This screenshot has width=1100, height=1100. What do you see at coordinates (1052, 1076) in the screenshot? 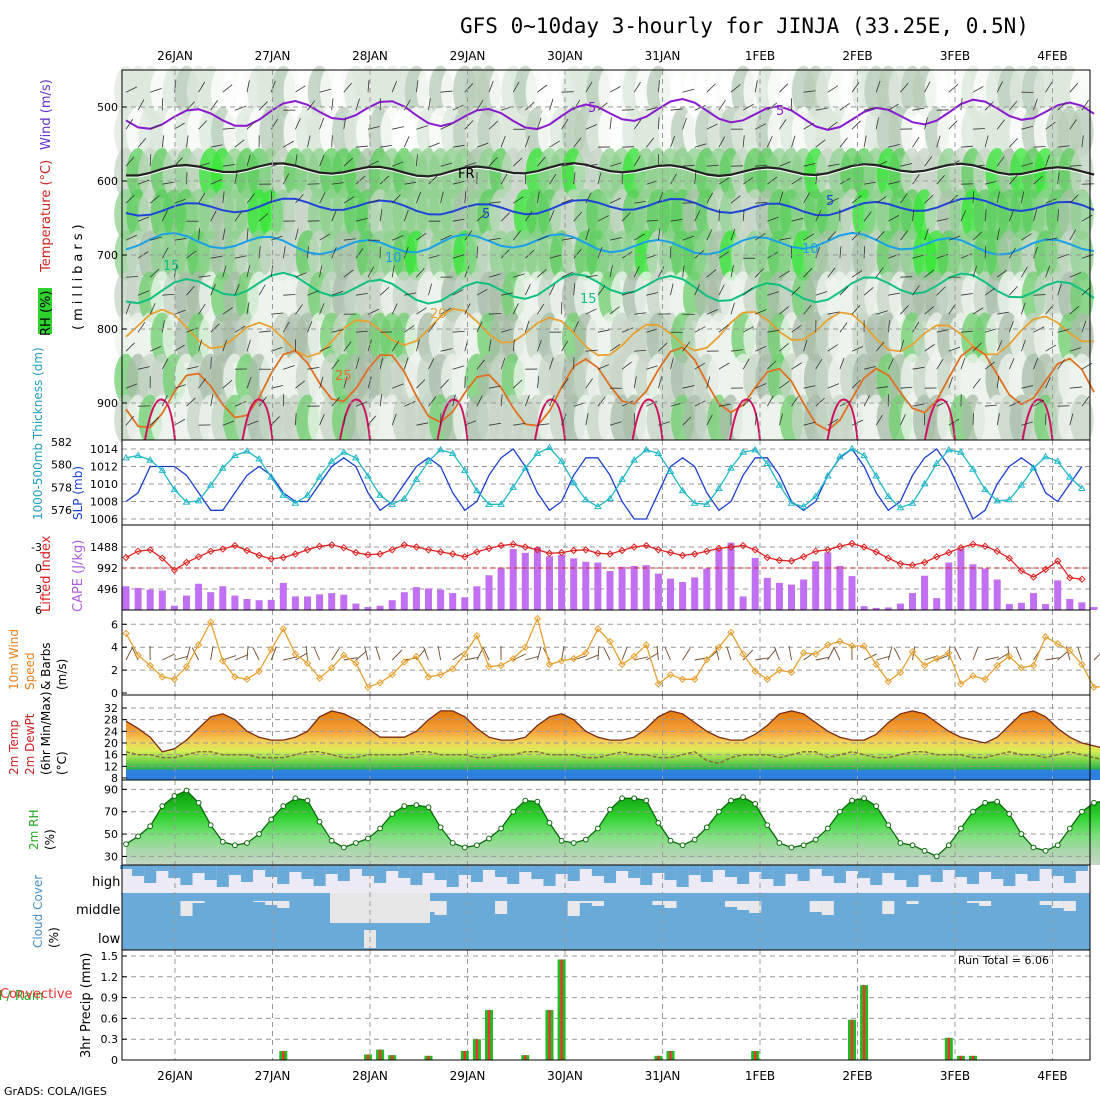
I see `bottom-date-label: 4FEB` at bounding box center [1052, 1076].